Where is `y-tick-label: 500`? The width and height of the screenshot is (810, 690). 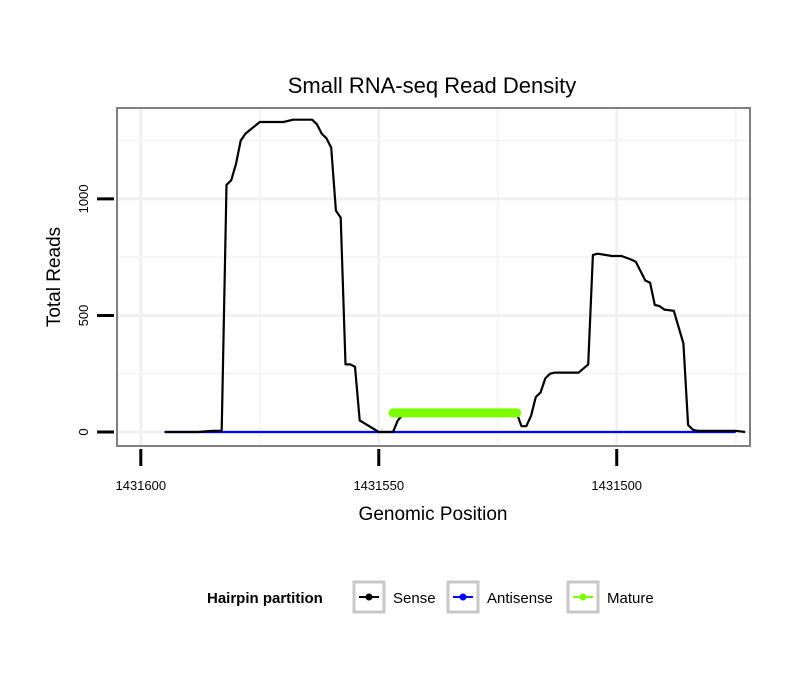 y-tick-label: 500 is located at coordinates (83, 316).